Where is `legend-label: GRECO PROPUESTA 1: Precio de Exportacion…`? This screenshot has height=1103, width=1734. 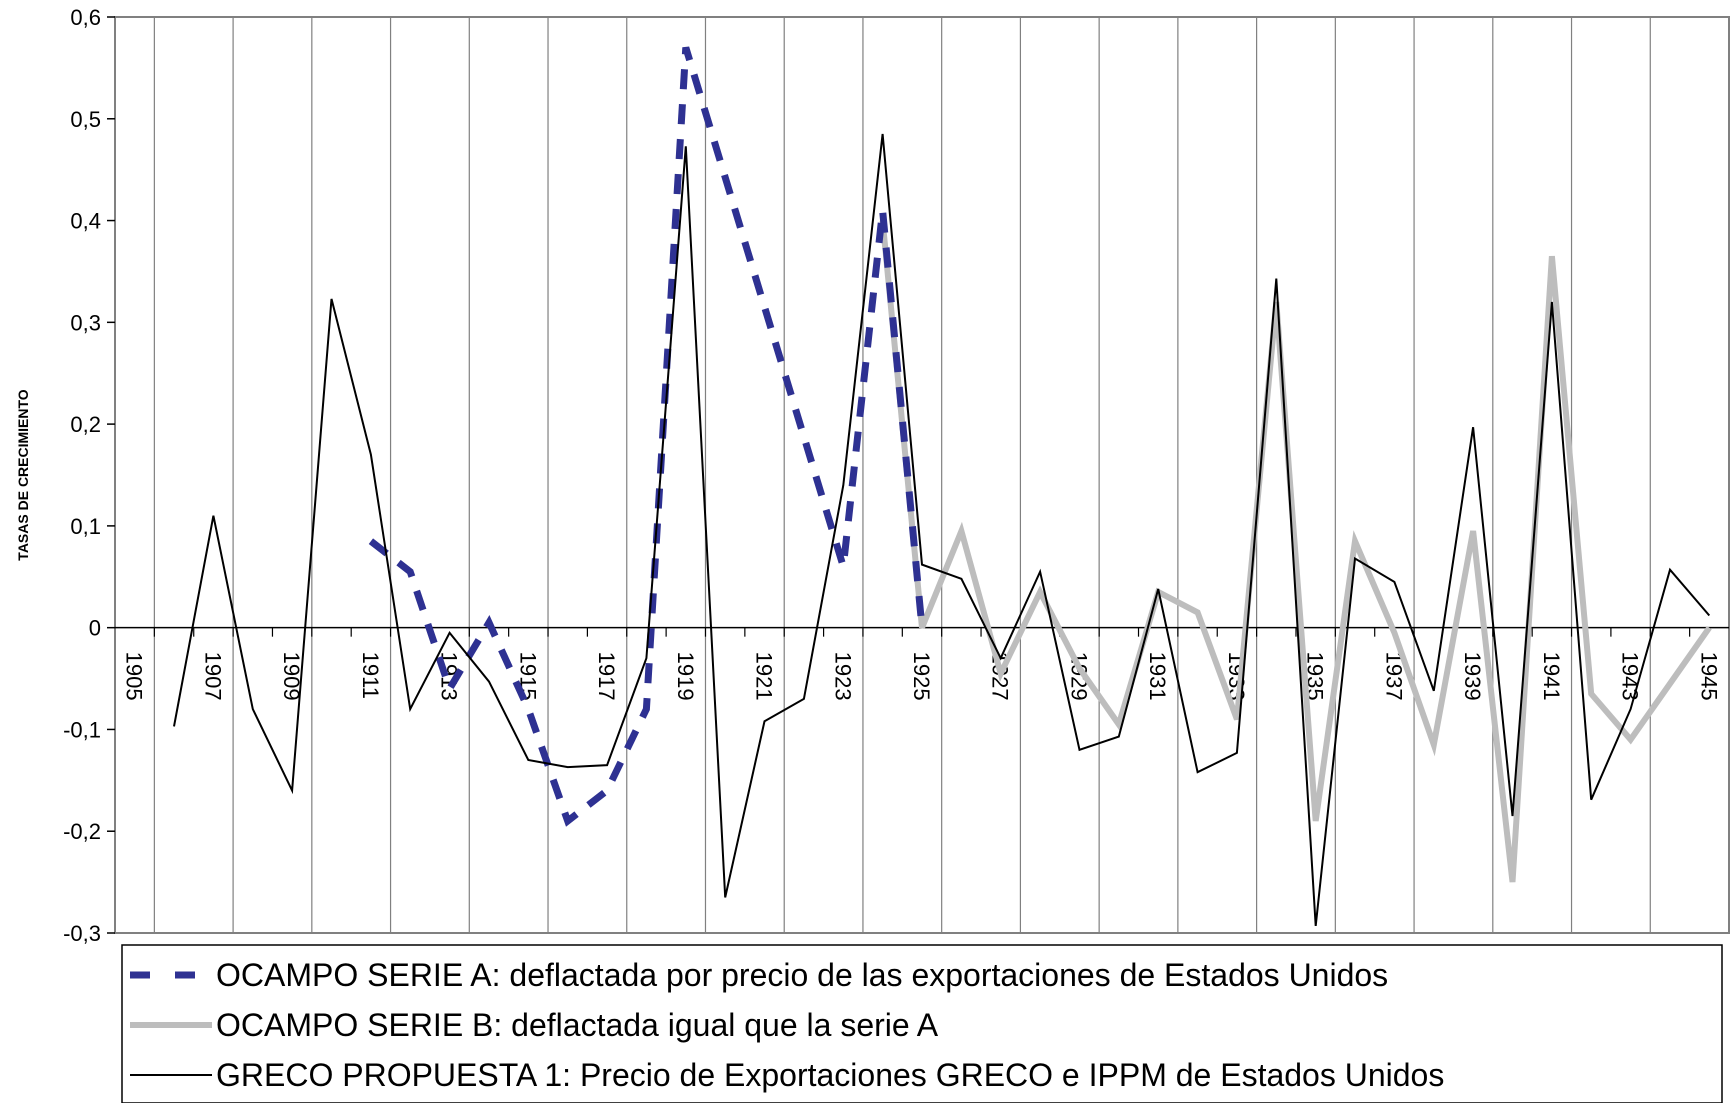
legend-label: GRECO PROPUESTA 1: Precio de Exportacion… is located at coordinates (830, 1075).